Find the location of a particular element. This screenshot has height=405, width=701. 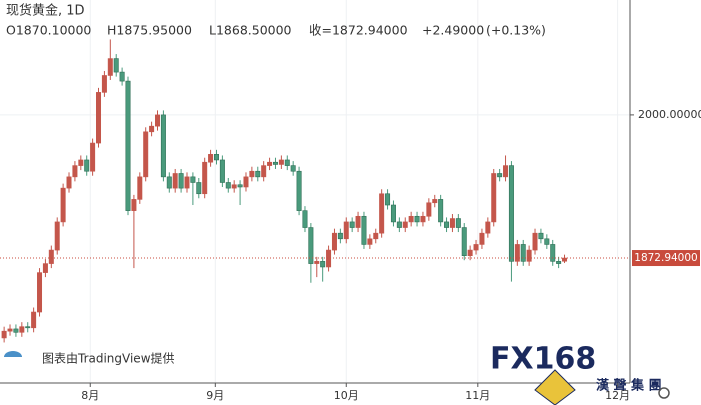

price-label: 1872.94000 is located at coordinates (665, 258).